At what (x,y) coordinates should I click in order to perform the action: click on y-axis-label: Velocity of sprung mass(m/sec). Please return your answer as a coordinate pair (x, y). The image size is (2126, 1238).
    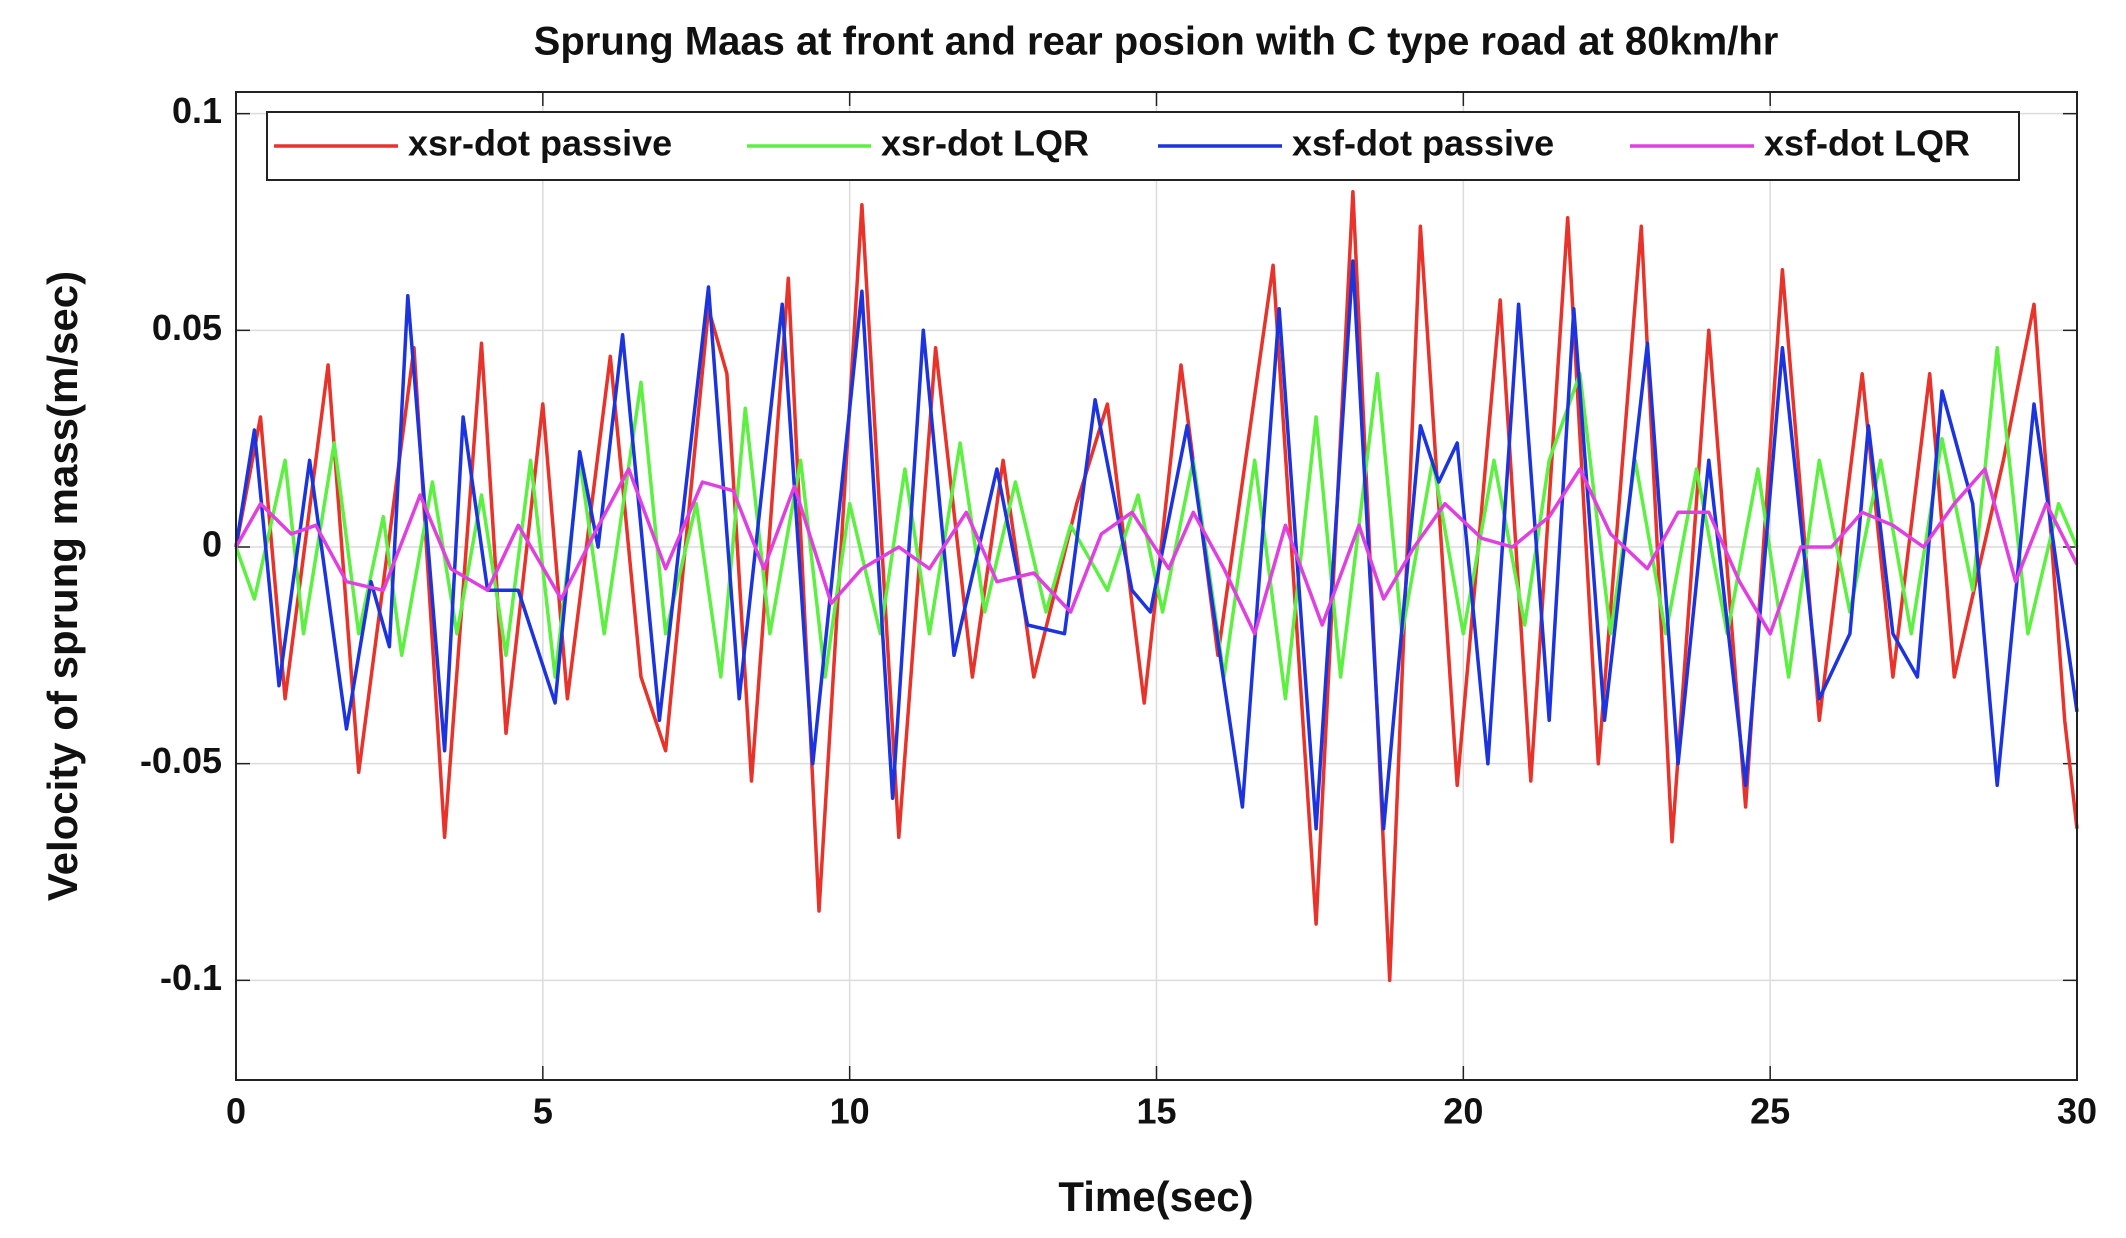
    Looking at the image, I should click on (62, 586).